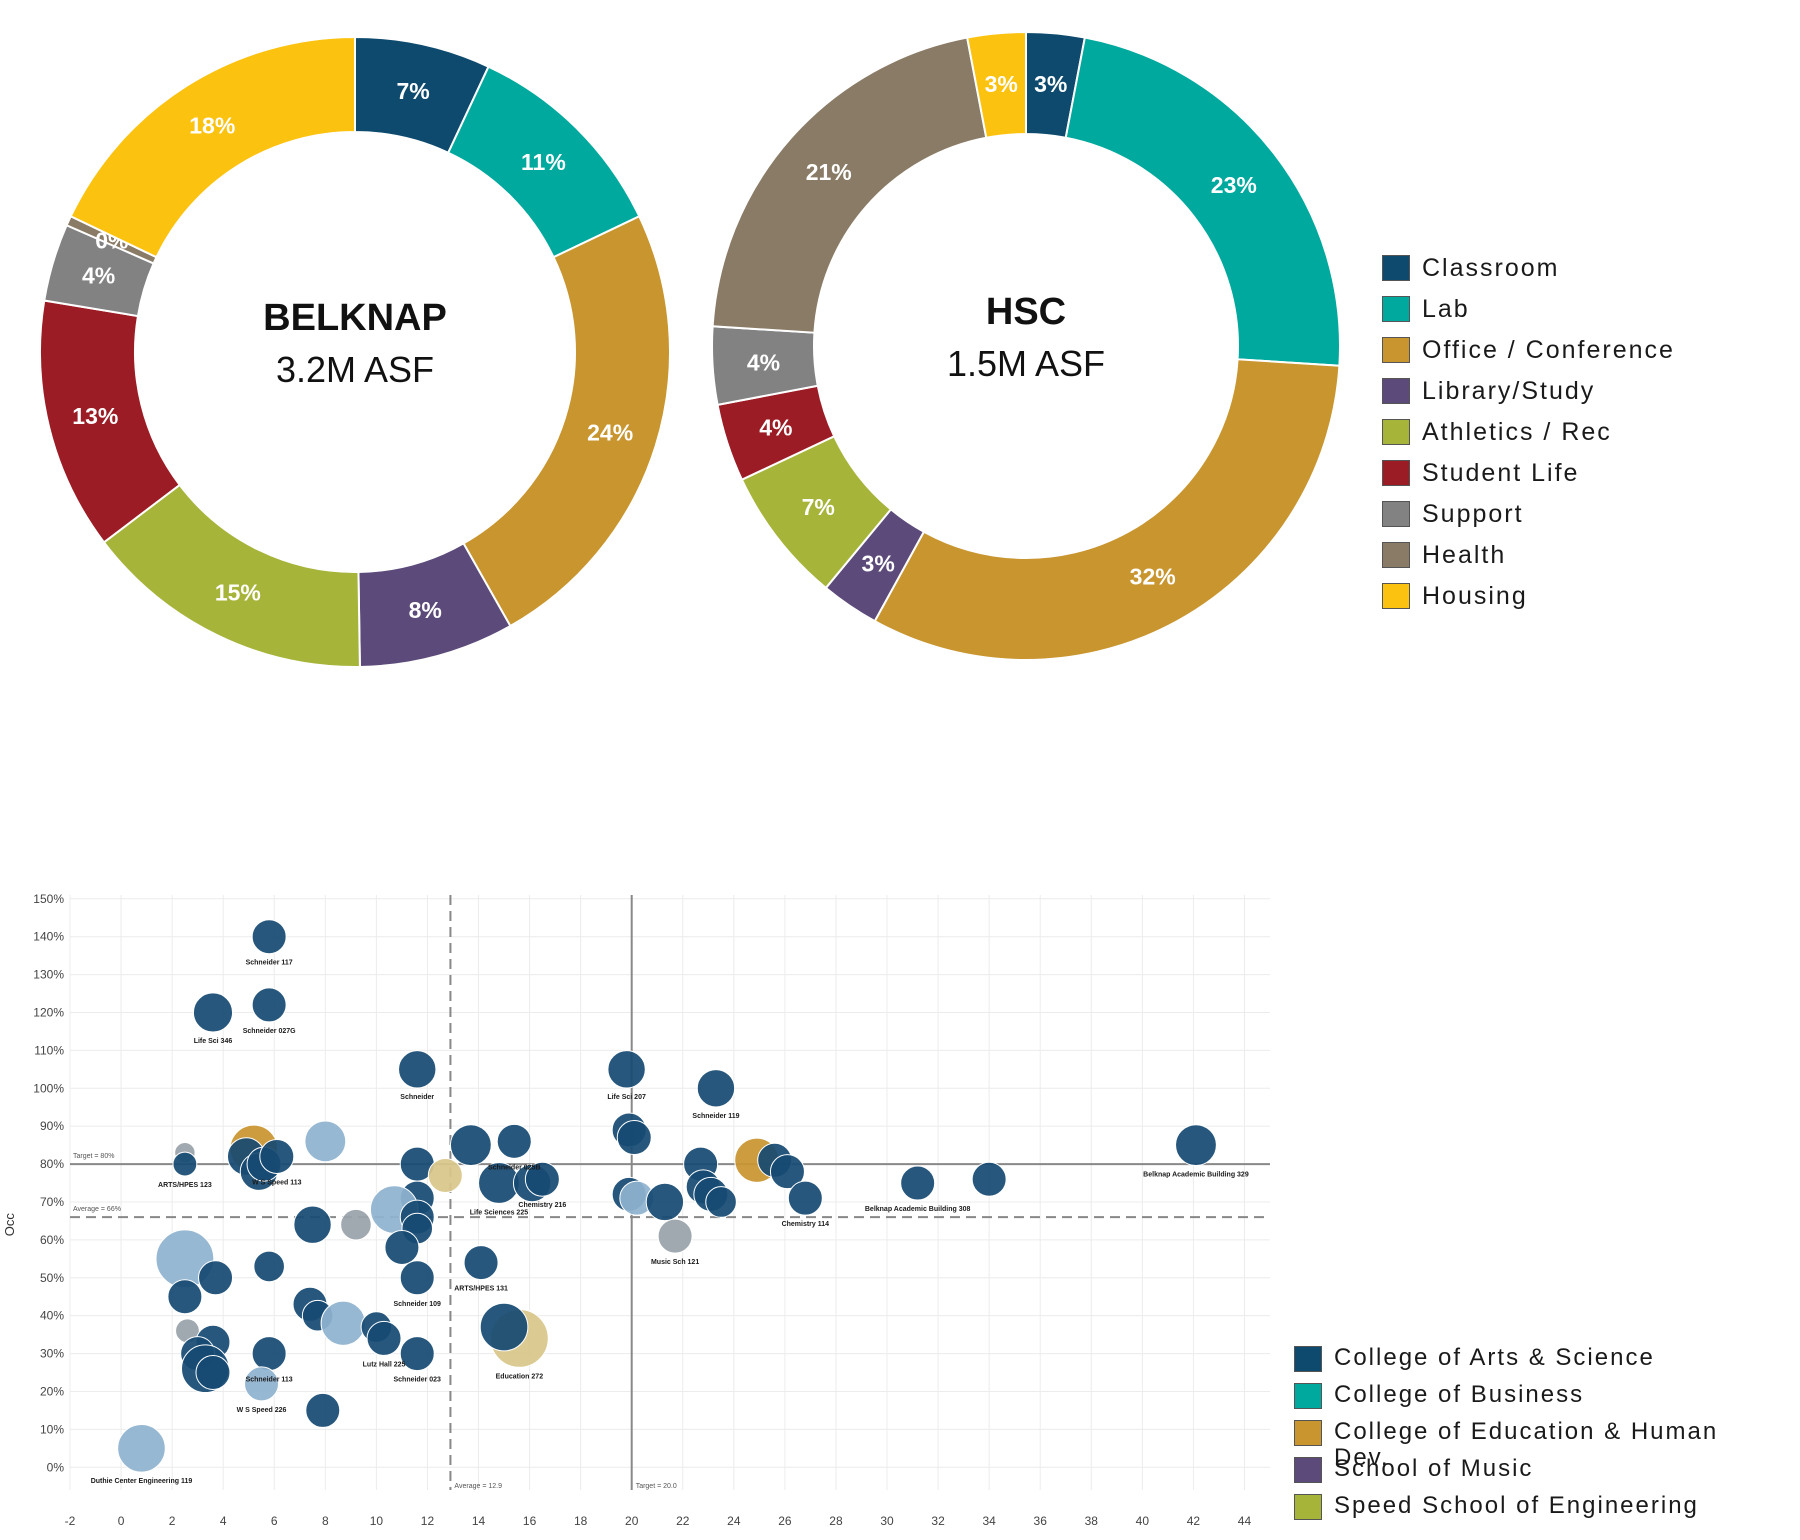 This screenshot has height=1540, width=1800. Describe the element at coordinates (1534, 1511) in the screenshot. I see `college-legend-item: Speed School of Engineering` at that location.